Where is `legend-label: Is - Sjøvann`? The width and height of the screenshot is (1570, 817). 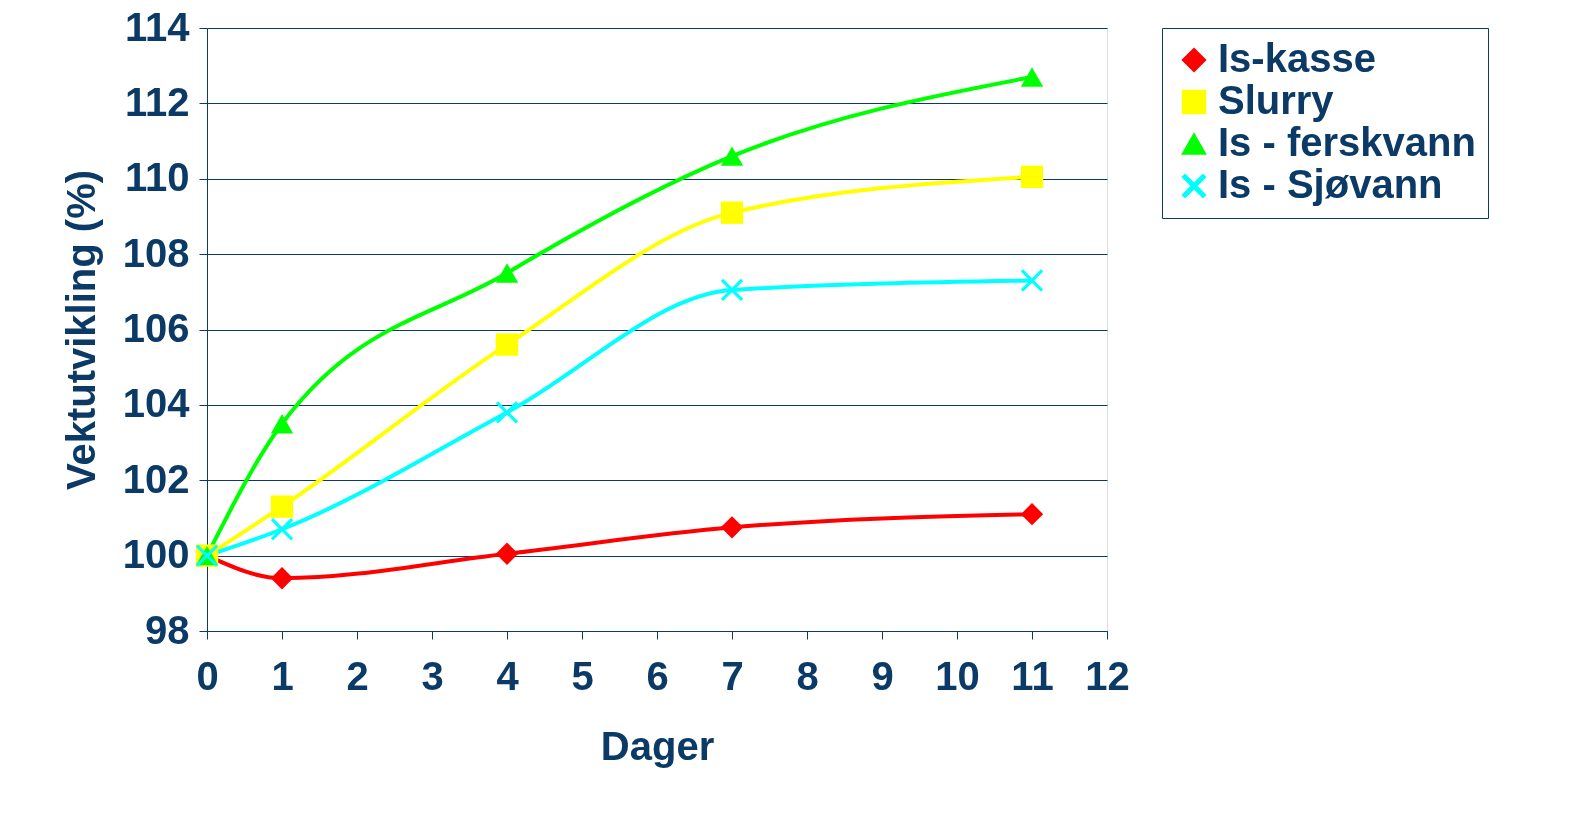
legend-label: Is - Sjøvann is located at coordinates (1330, 184).